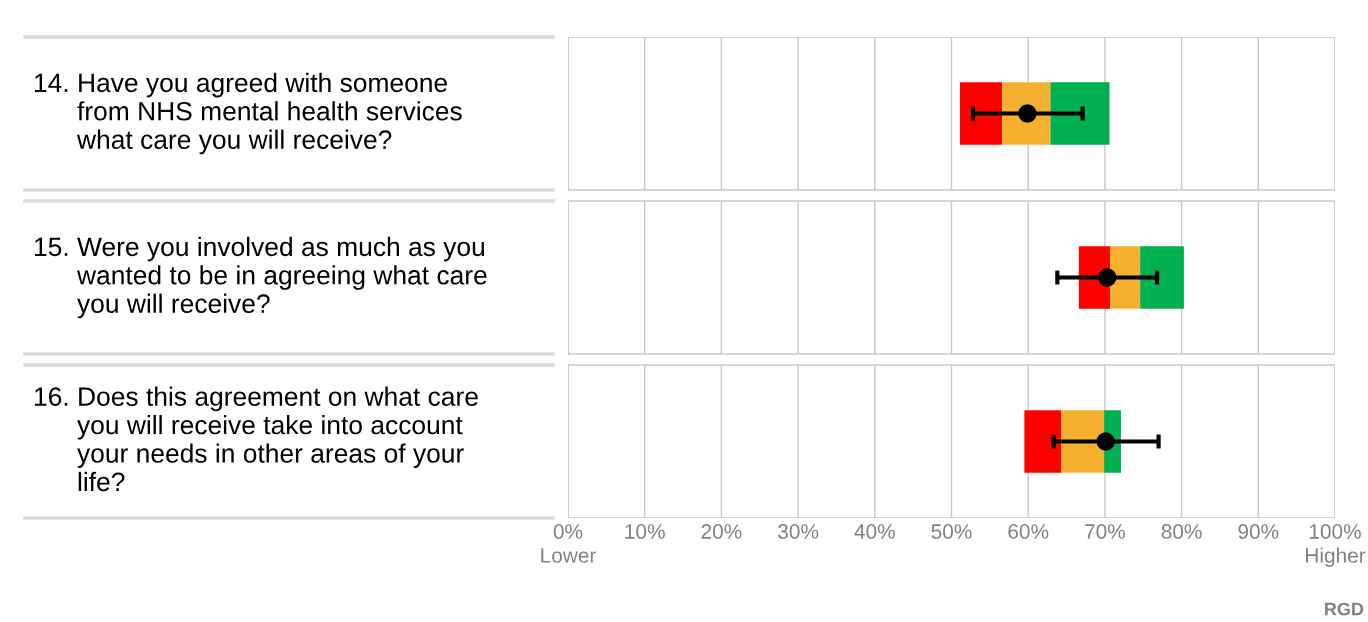 The height and width of the screenshot is (622, 1368). Describe the element at coordinates (798, 531) in the screenshot. I see `x-tick-label: 30%` at that location.